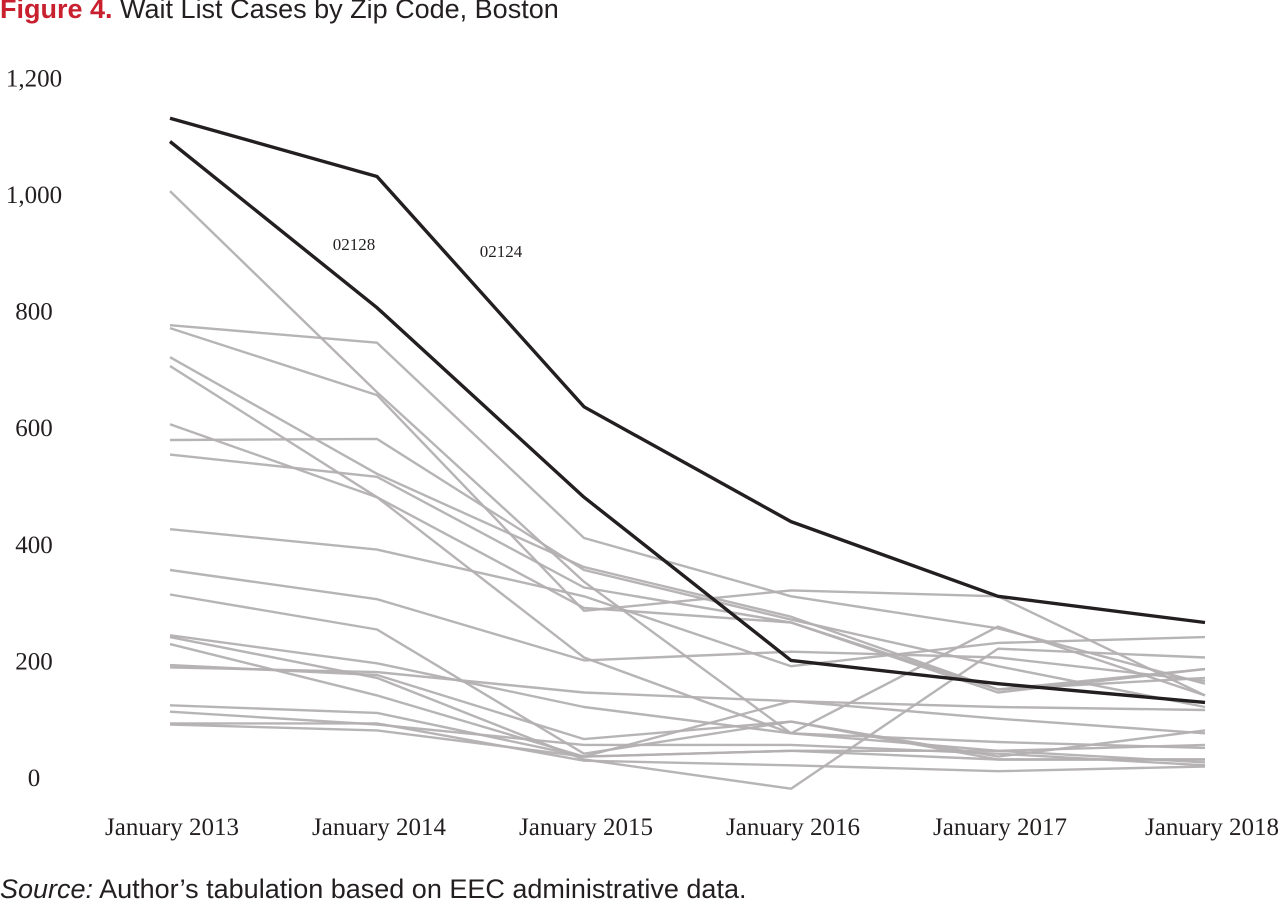 This screenshot has width=1280, height=906. Describe the element at coordinates (339, 12) in the screenshot. I see `chart-title-text: Wait List Cases by Zip Code, Boston` at that location.